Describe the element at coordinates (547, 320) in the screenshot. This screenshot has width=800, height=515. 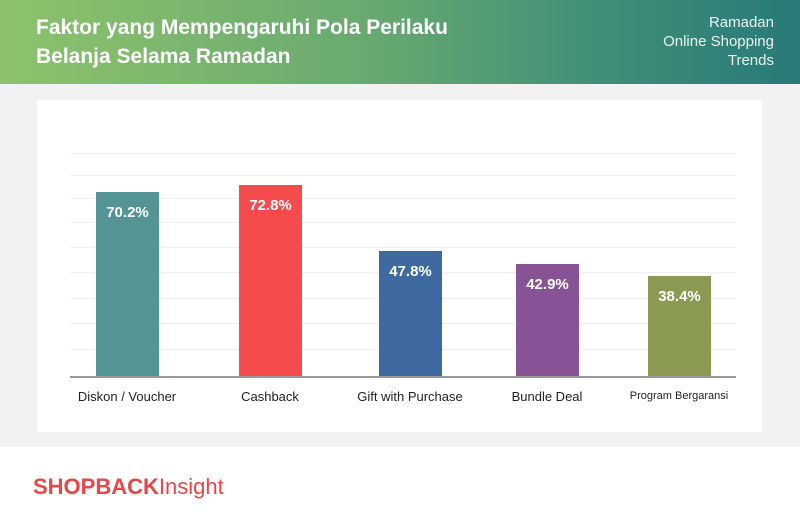
I see `bar-bundle: 42.9%` at that location.